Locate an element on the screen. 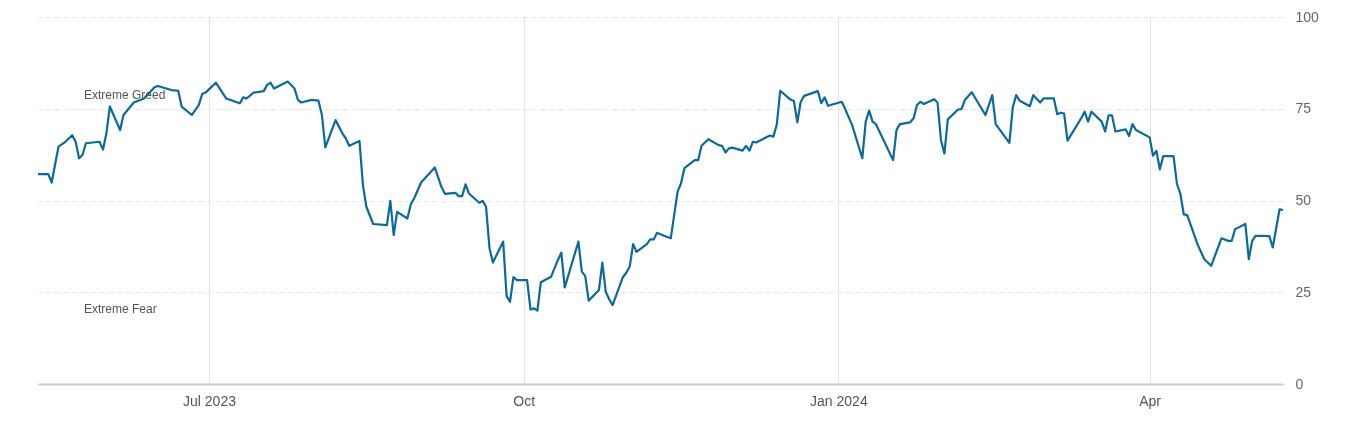 The height and width of the screenshot is (432, 1354). x-tick-label: Oct is located at coordinates (524, 400).